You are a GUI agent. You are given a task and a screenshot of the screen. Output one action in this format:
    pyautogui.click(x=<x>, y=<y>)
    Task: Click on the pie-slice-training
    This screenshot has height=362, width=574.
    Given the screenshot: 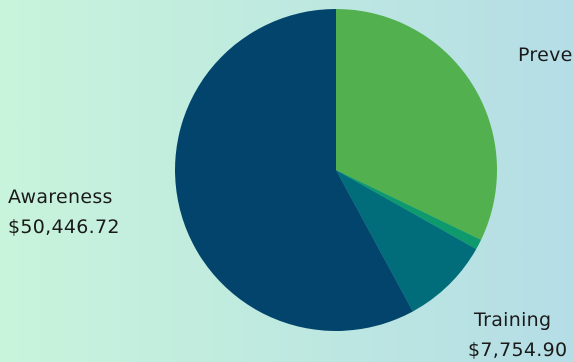 What is the action you would take?
    pyautogui.click(x=406, y=241)
    